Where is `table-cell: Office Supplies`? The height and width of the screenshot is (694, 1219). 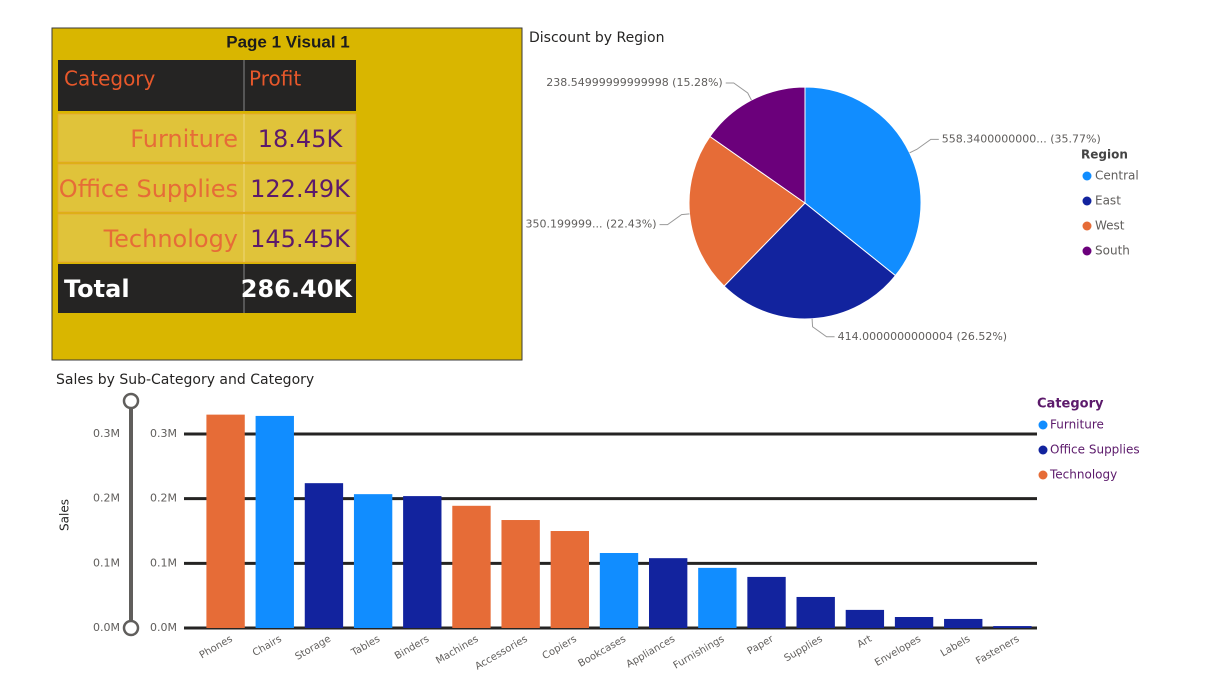
table-cell: Office Supplies is located at coordinates (148, 189).